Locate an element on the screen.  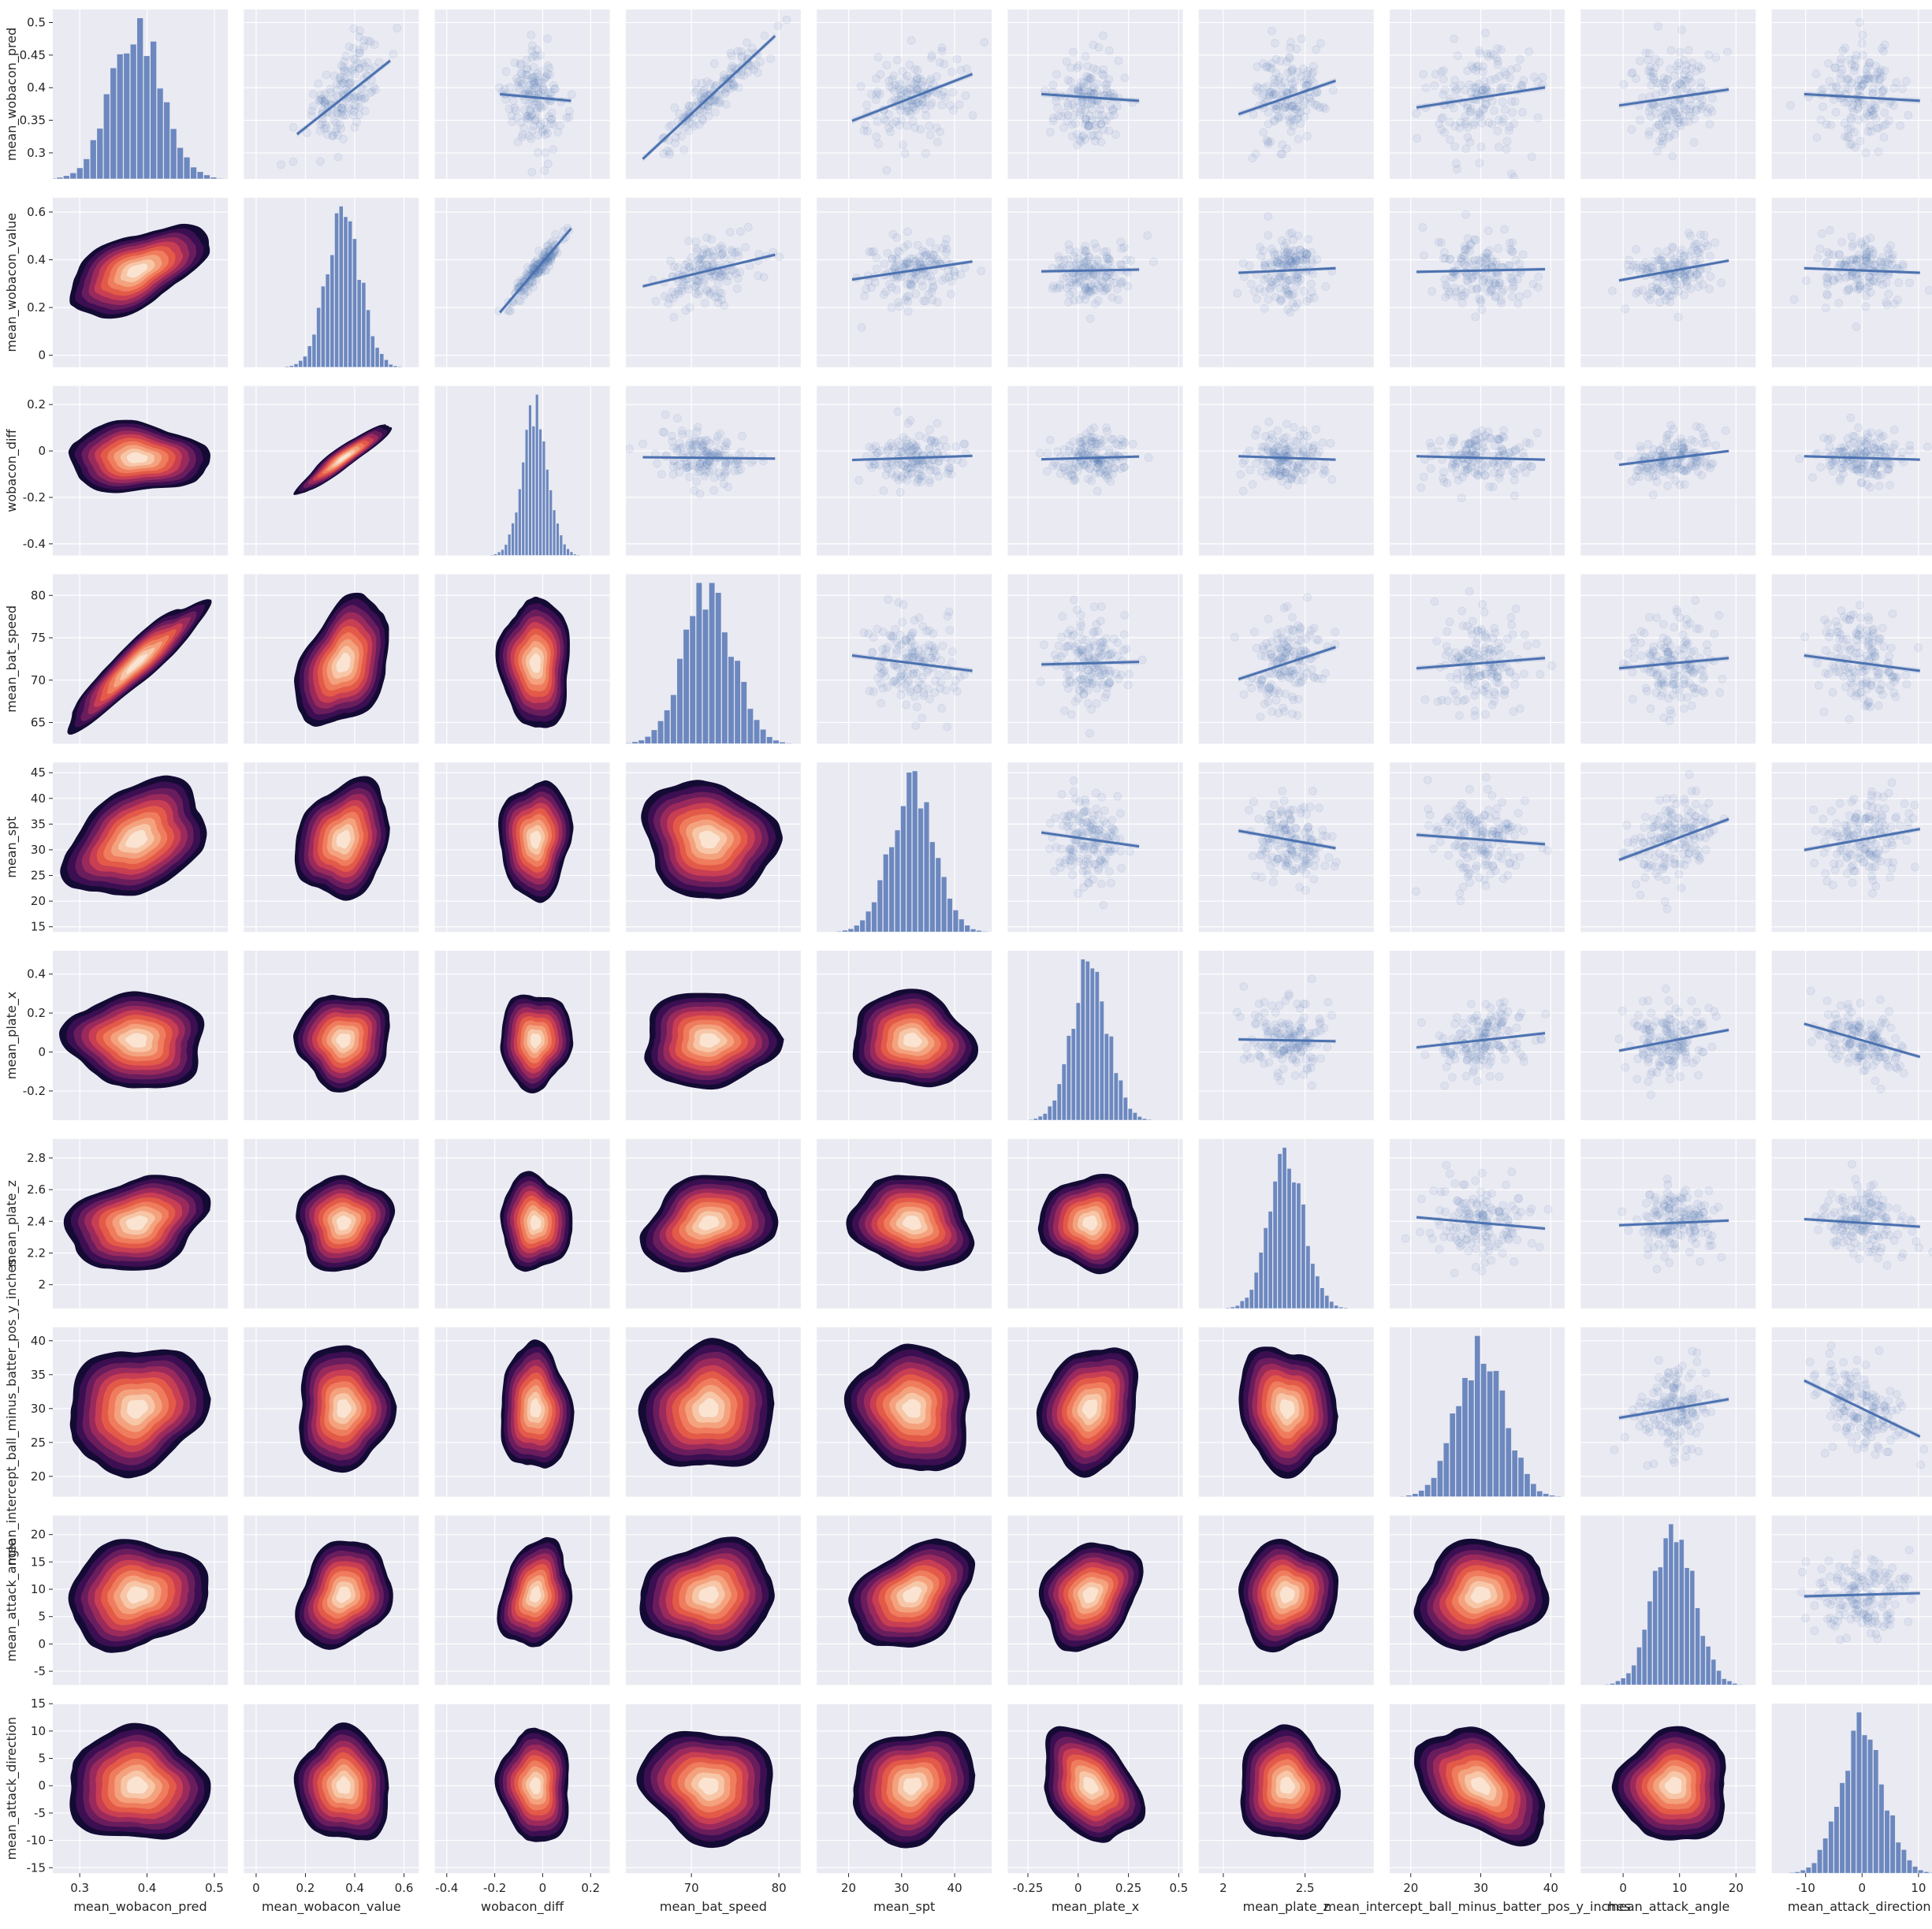
panel-wobacon_diff-vs-mean_attack_direction is located at coordinates (1851, 470).